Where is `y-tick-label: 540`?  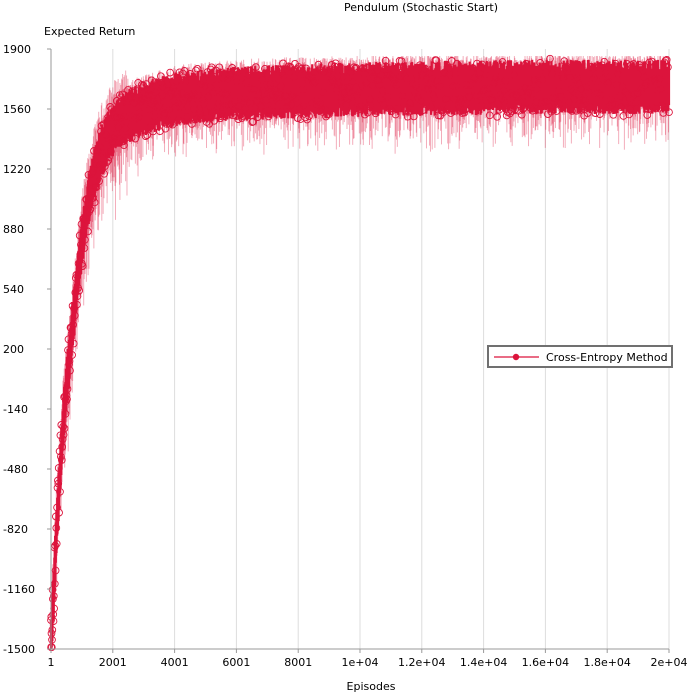
y-tick-label: 540 is located at coordinates (13, 289).